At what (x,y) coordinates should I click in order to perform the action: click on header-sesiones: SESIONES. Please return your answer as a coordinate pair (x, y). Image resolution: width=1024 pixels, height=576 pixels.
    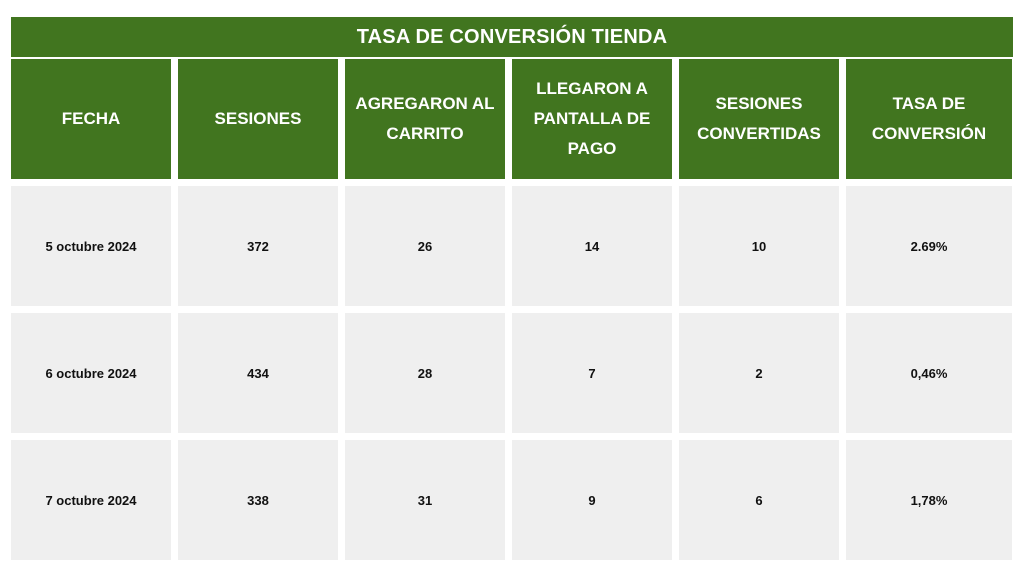
    Looking at the image, I should click on (258, 119).